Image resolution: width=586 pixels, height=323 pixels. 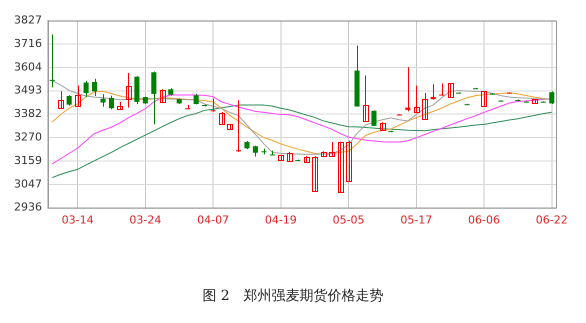 What do you see at coordinates (28, 137) in the screenshot?
I see `y-tick-label: 3270` at bounding box center [28, 137].